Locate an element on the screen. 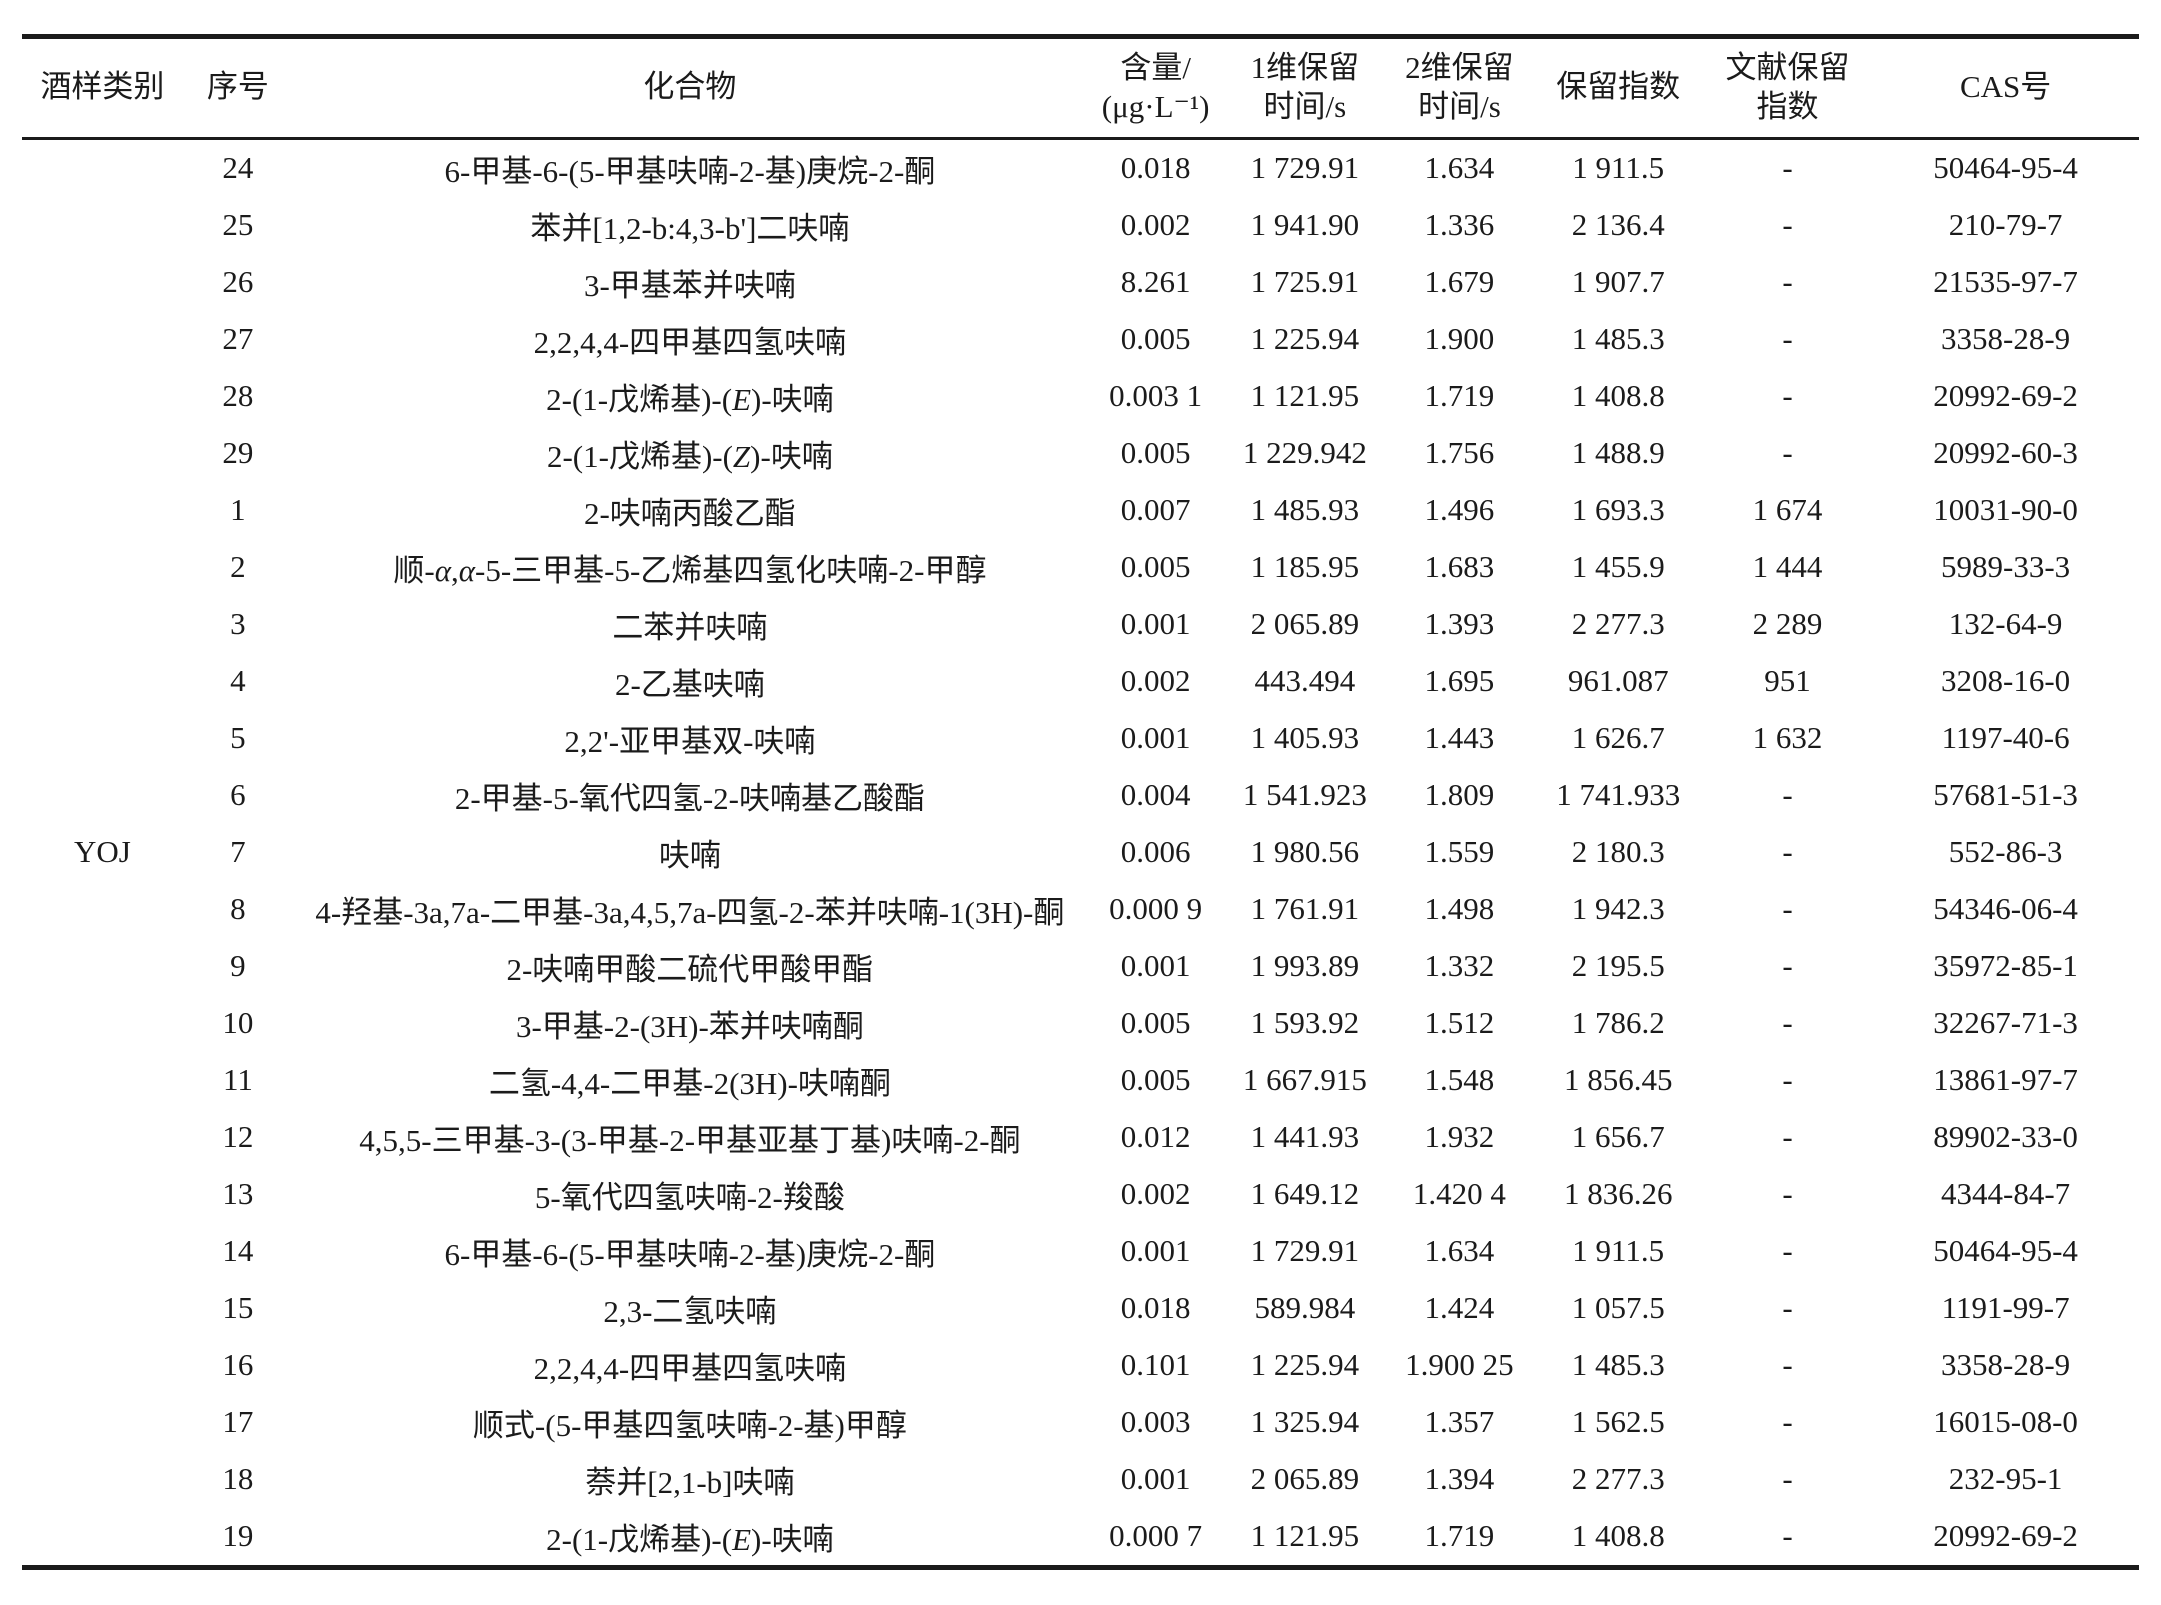  compound-cell: 2,2'-亚甲基双-呋喃 is located at coordinates (690, 741).